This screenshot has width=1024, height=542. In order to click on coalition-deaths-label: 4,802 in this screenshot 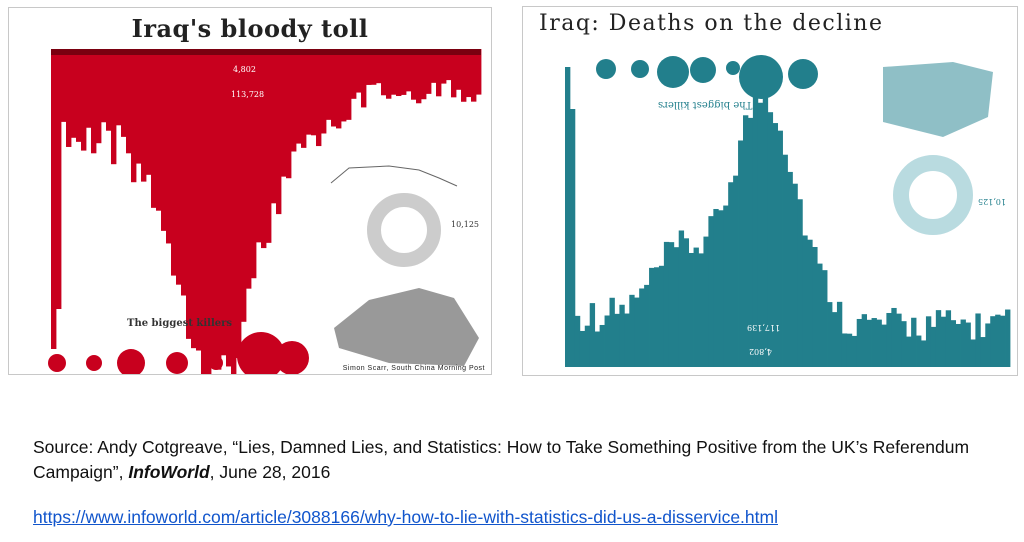, I will do `click(760, 351)`.